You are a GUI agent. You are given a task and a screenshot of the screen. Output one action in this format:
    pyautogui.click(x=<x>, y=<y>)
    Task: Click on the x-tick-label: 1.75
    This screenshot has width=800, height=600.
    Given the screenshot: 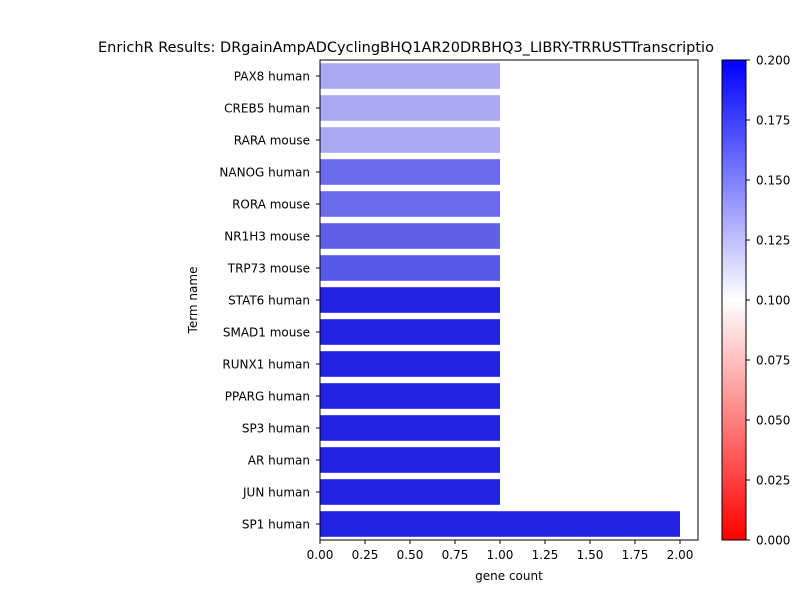 What is the action you would take?
    pyautogui.click(x=635, y=555)
    